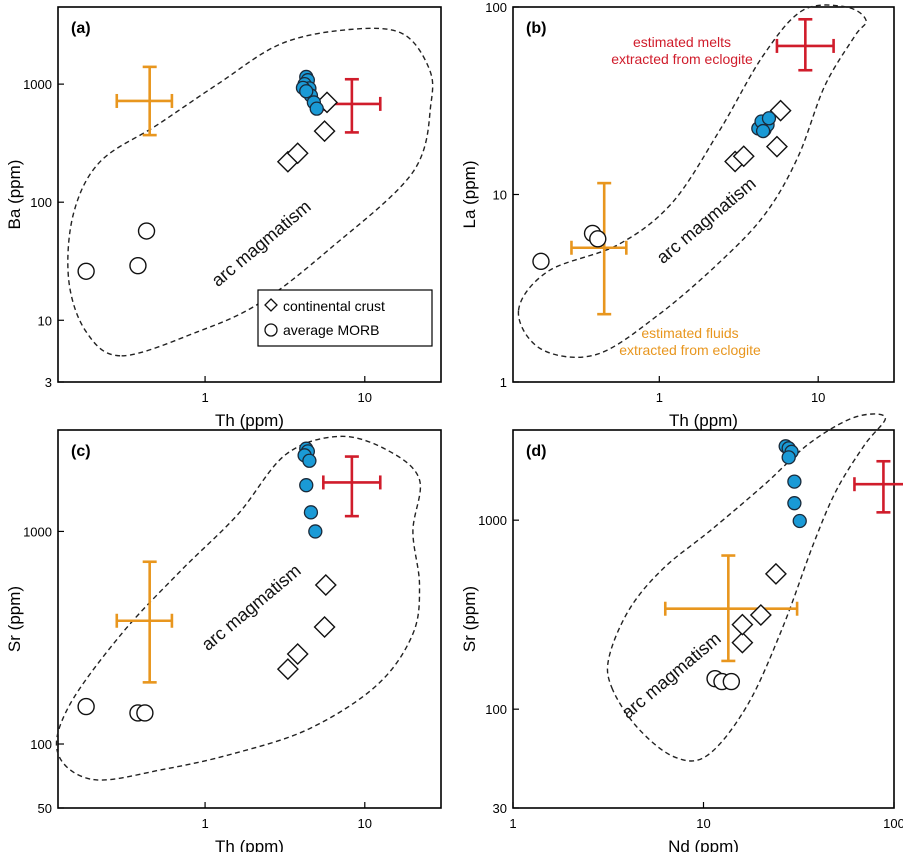 The width and height of the screenshot is (903, 852). I want to click on legend-average-morb: average MORB, so click(331, 330).